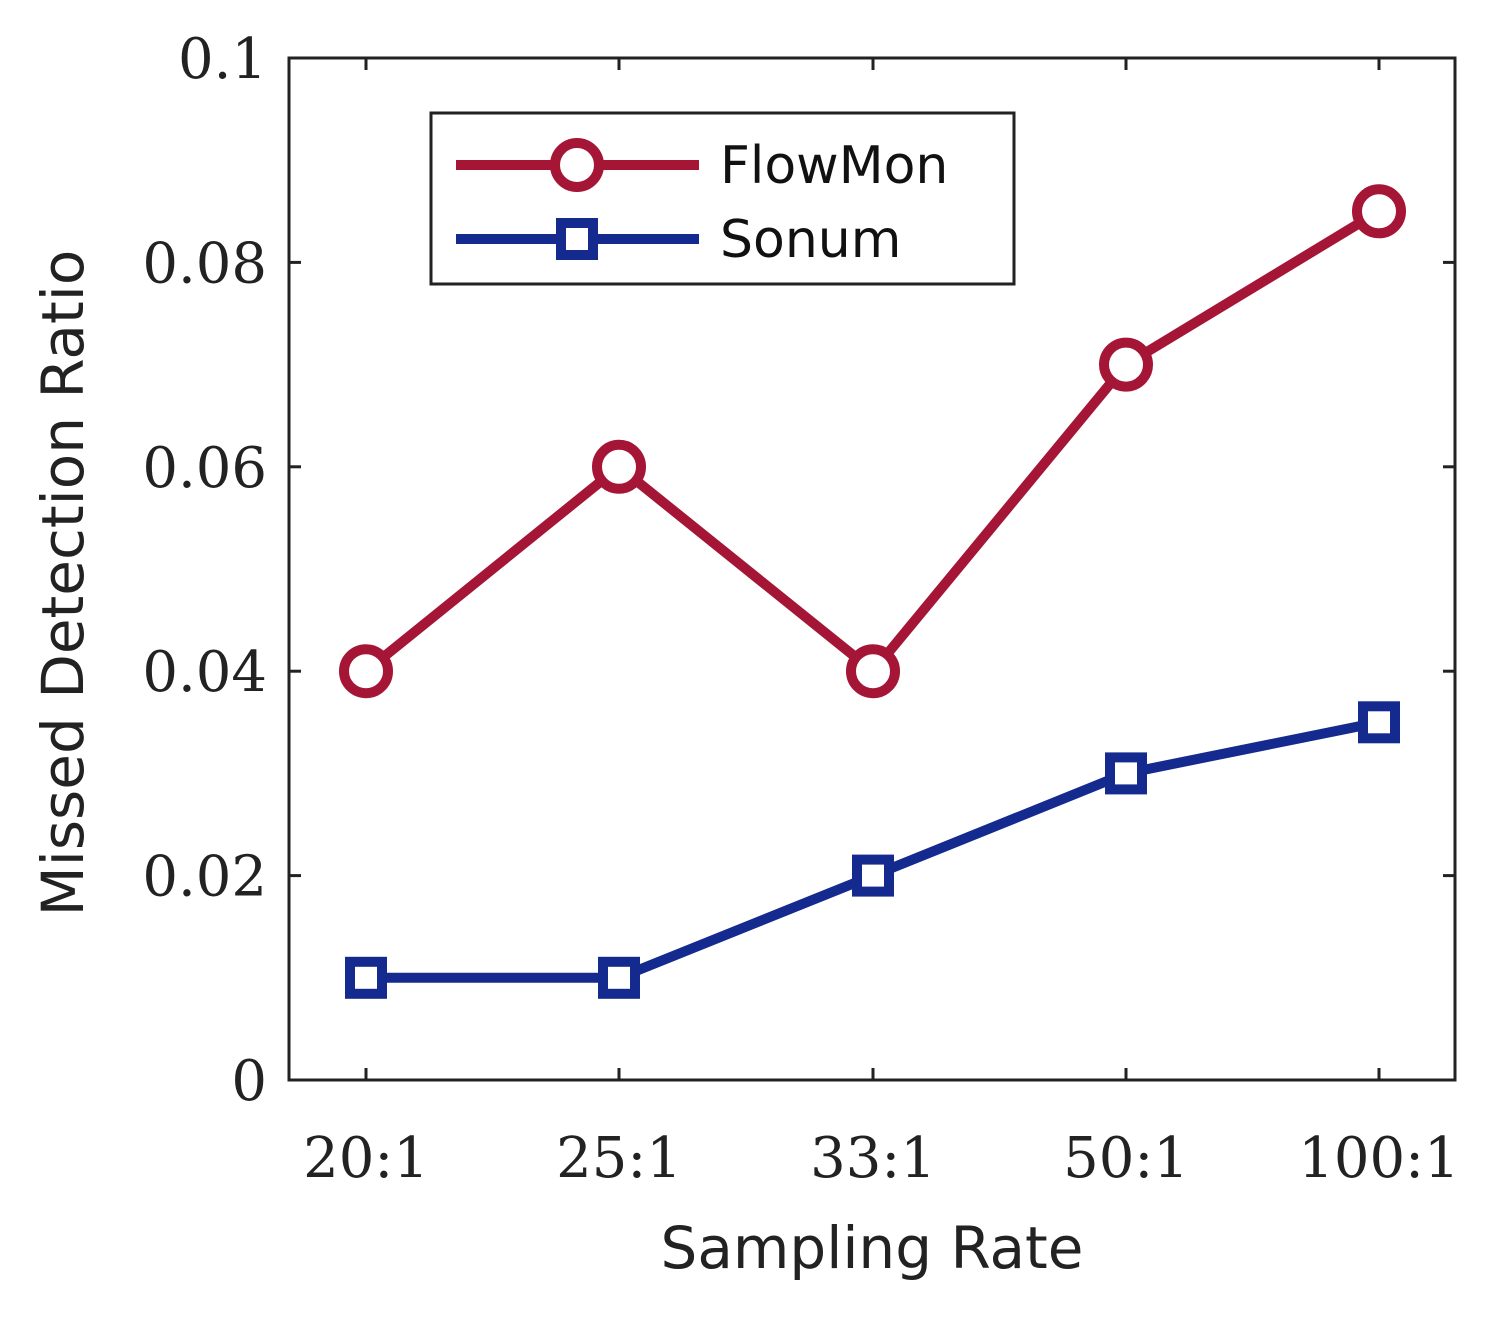 This screenshot has height=1324, width=1496. I want to click on y-tick-label: 0, so click(249, 1081).